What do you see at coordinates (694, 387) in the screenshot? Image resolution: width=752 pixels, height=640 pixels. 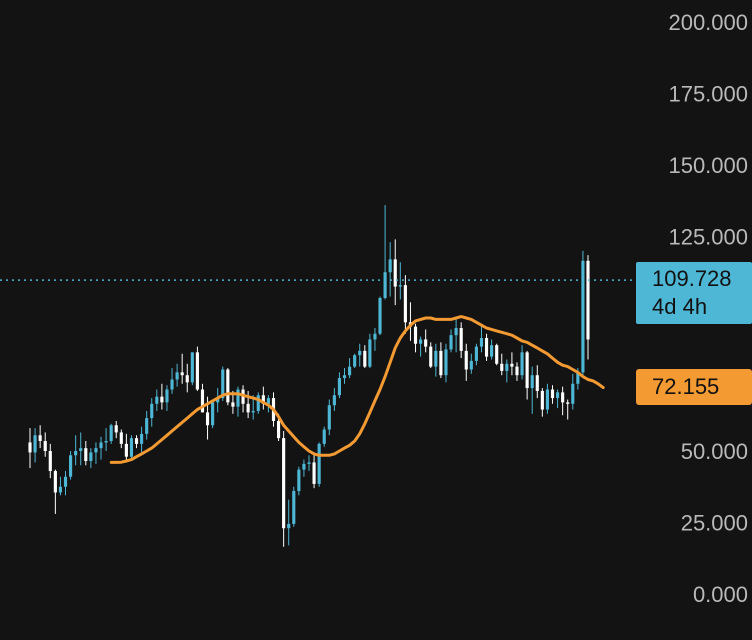 I see `moving-average-badge: 72.155` at bounding box center [694, 387].